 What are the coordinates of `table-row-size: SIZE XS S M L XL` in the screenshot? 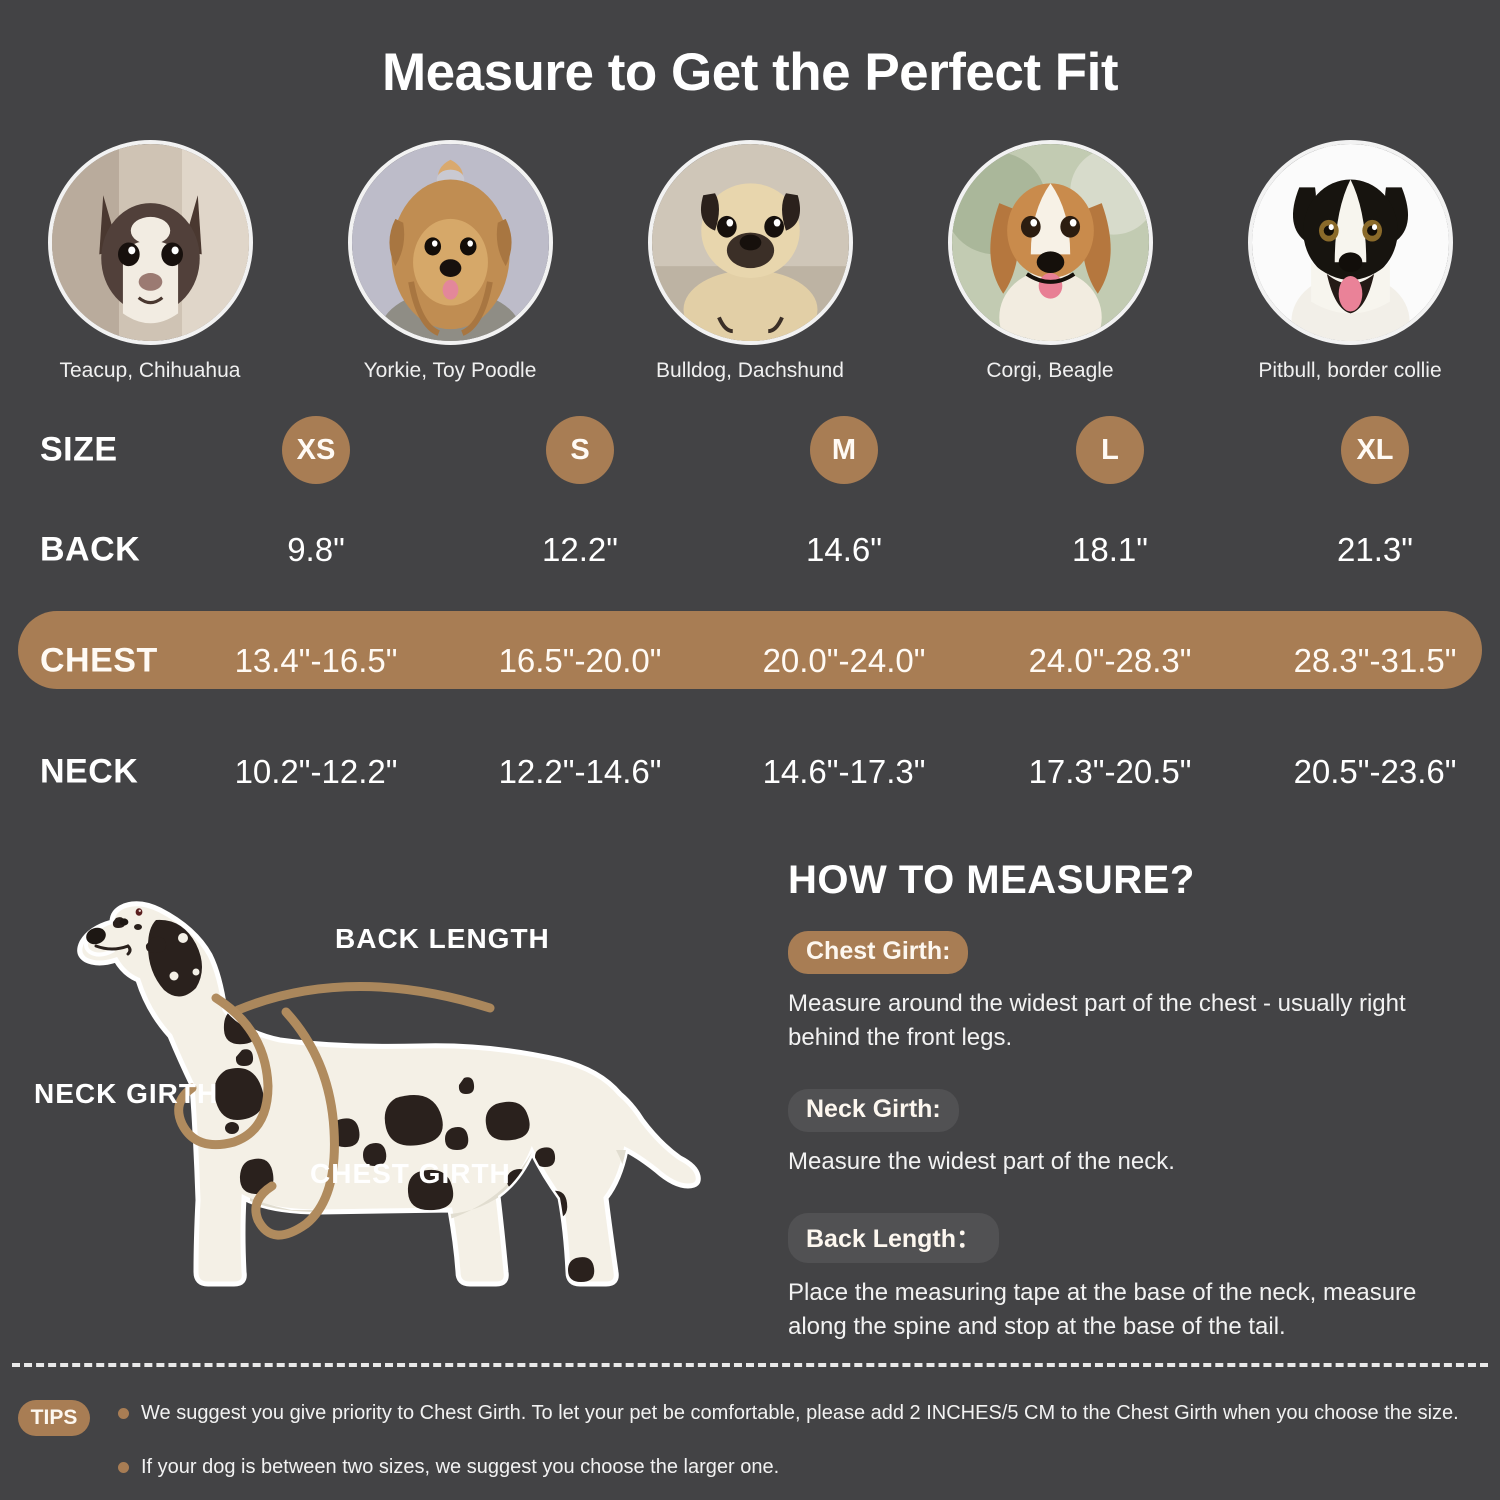 It's located at (750, 450).